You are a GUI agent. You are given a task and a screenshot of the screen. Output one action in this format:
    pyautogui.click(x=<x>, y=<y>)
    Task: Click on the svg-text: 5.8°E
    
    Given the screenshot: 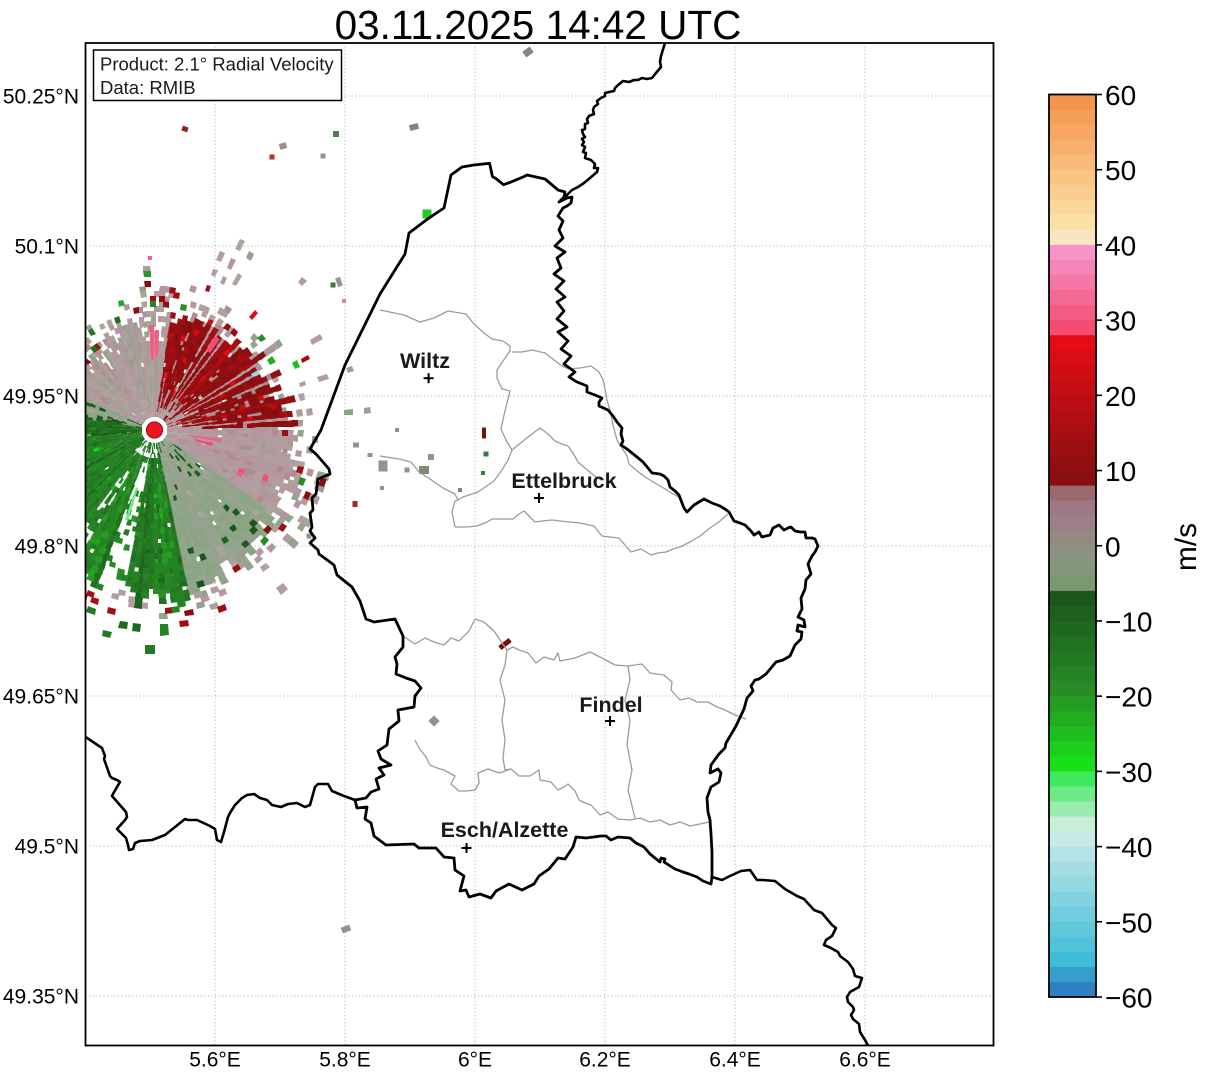 What is the action you would take?
    pyautogui.click(x=345, y=1060)
    